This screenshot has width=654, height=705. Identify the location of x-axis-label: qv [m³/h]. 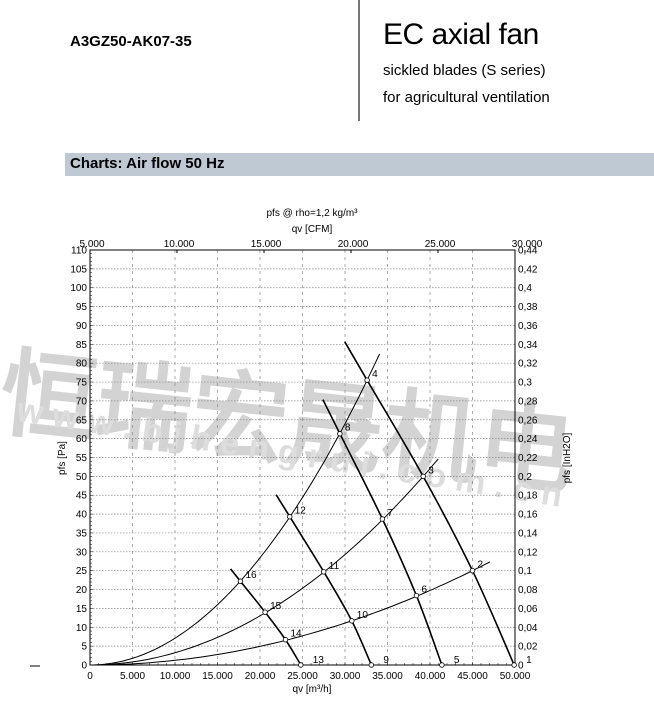
(312, 689).